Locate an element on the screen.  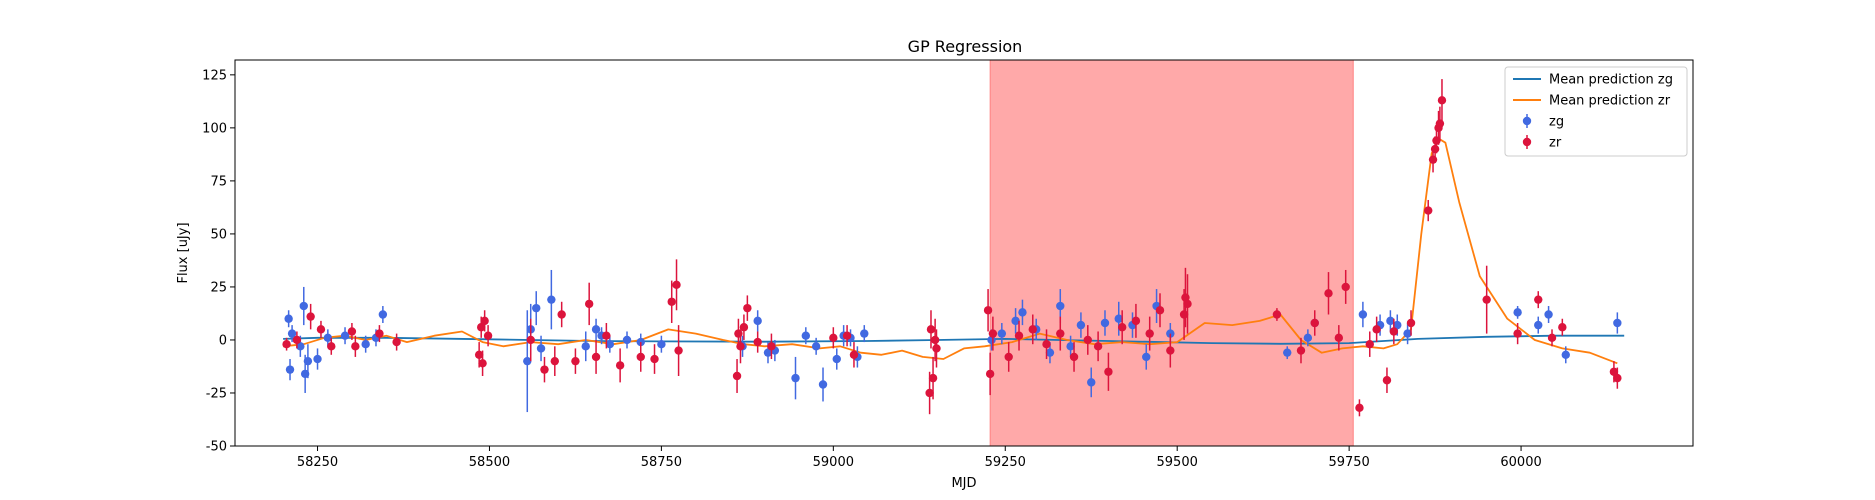
y-tick-label: 125 is located at coordinates (214, 75).